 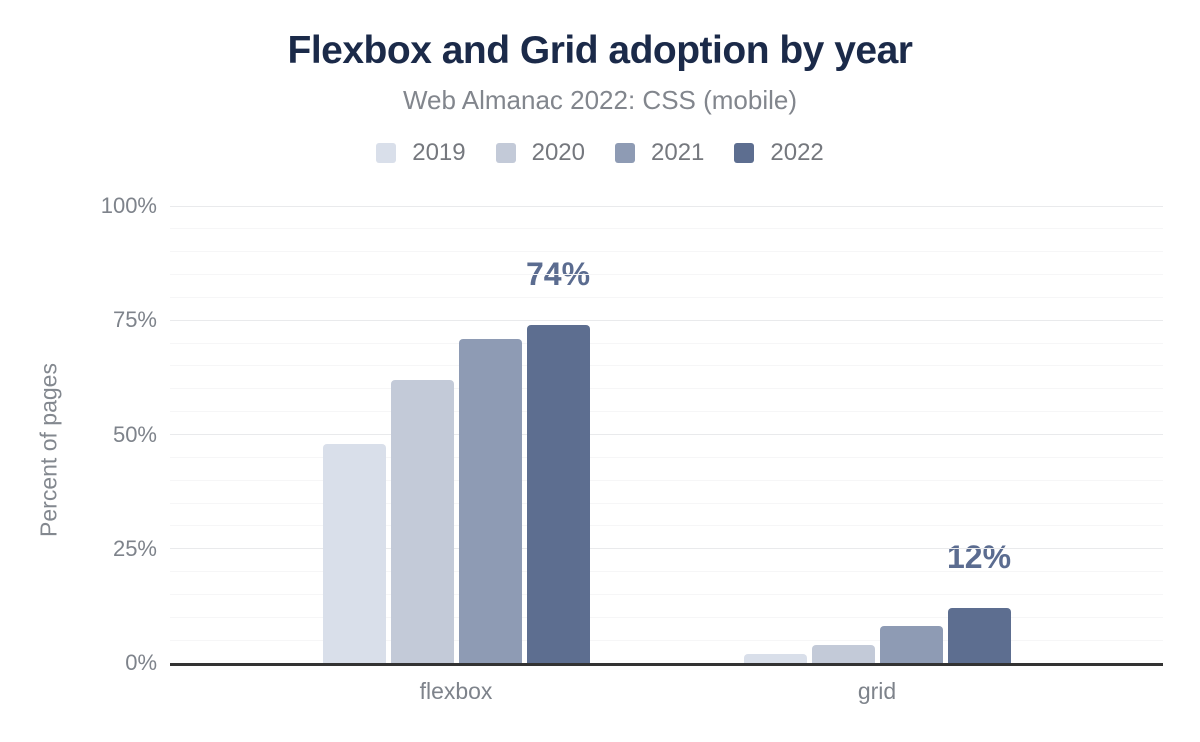 I want to click on legend-item-2022: 2022, so click(x=779, y=152).